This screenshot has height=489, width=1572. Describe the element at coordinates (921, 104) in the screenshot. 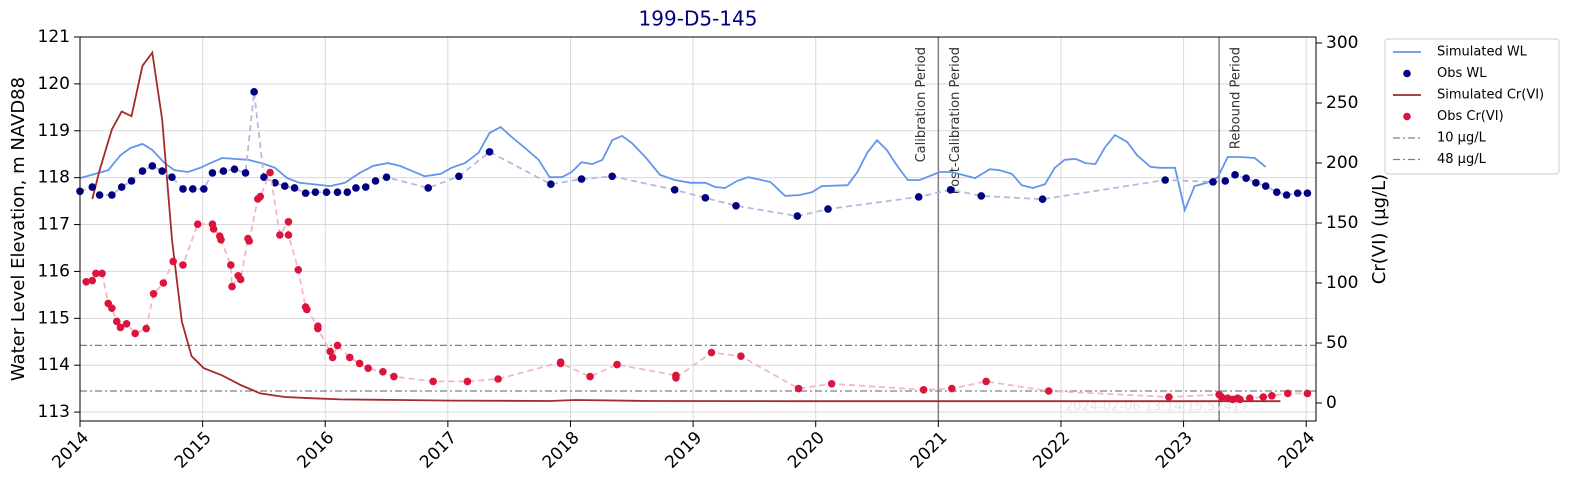

I see `period-label: Calibration Period` at that location.